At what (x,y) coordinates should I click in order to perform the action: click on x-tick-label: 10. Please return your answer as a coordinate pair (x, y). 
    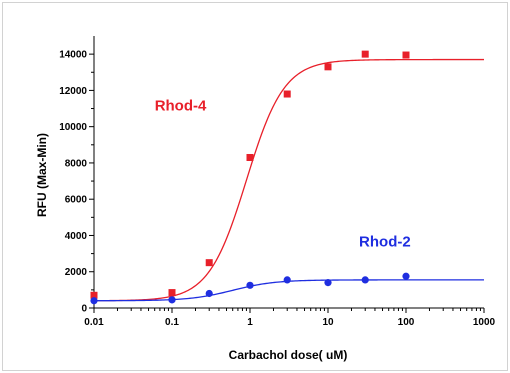
    Looking at the image, I should click on (328, 322).